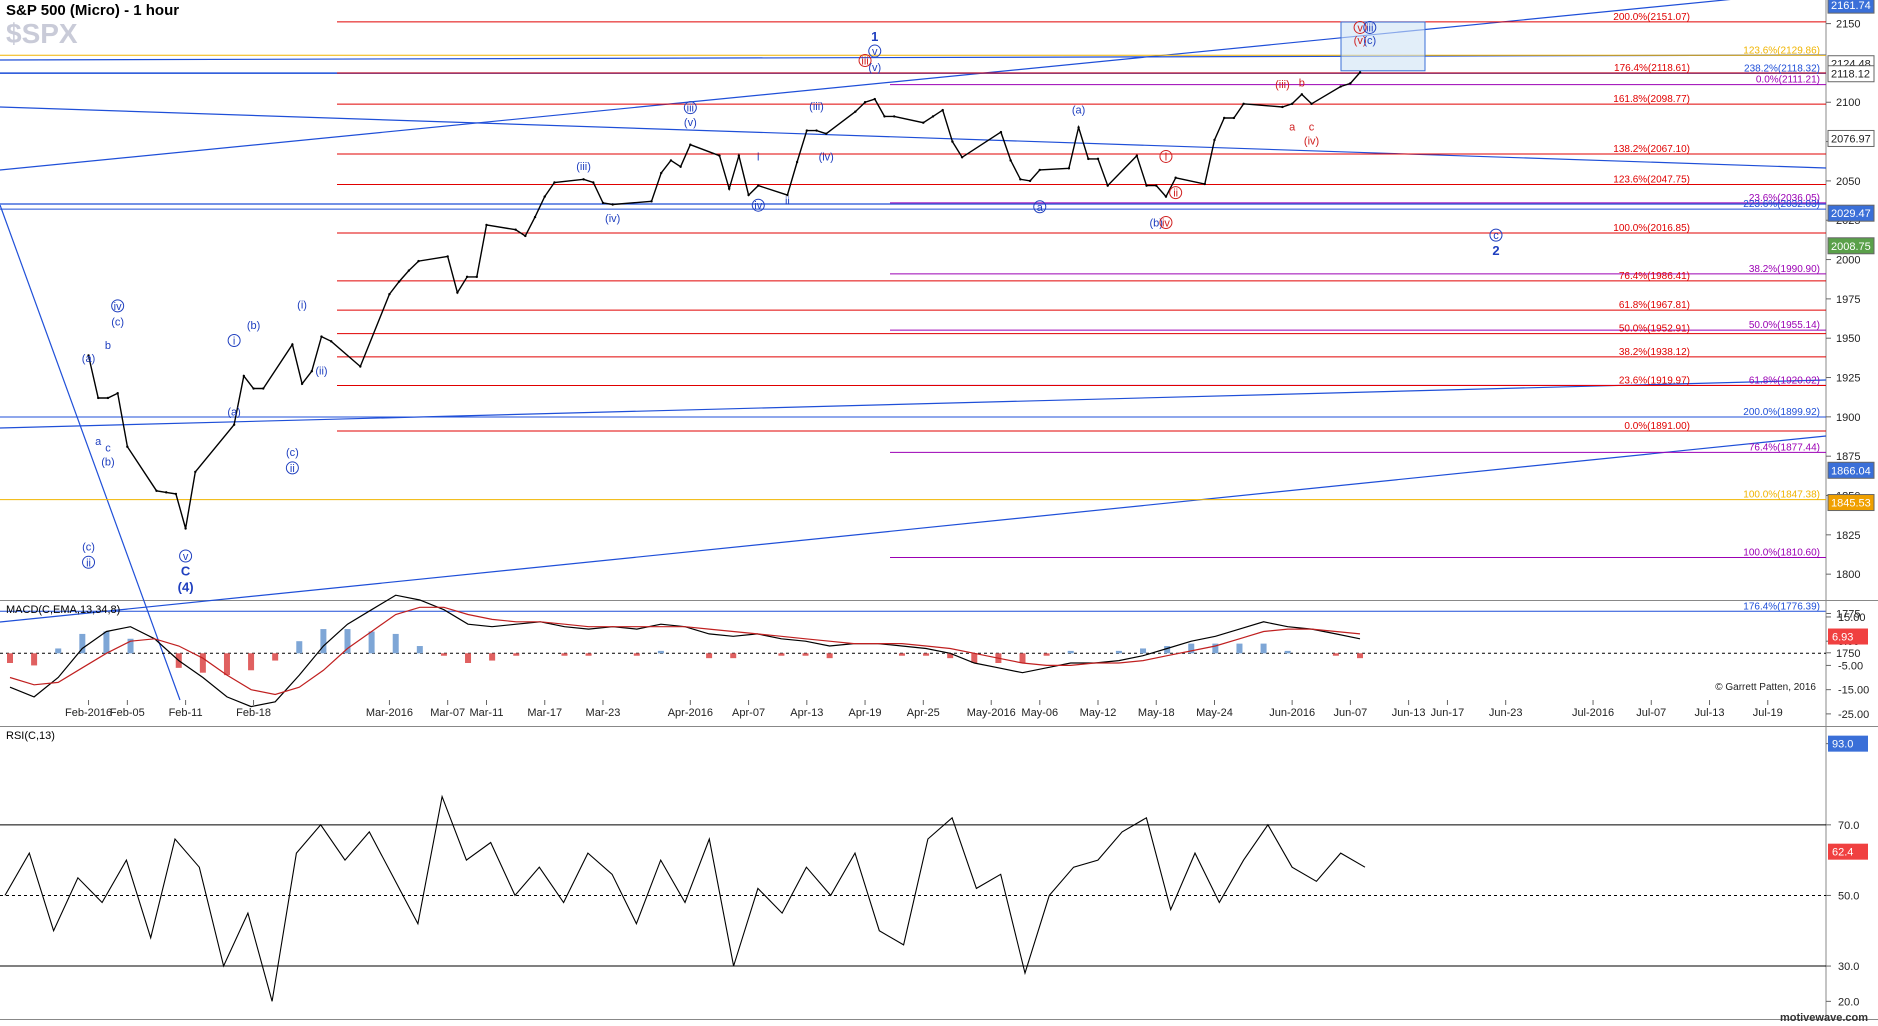 This screenshot has width=1878, height=1026. What do you see at coordinates (30, 736) in the screenshot?
I see `rsi-label: RSI(C,13)` at bounding box center [30, 736].